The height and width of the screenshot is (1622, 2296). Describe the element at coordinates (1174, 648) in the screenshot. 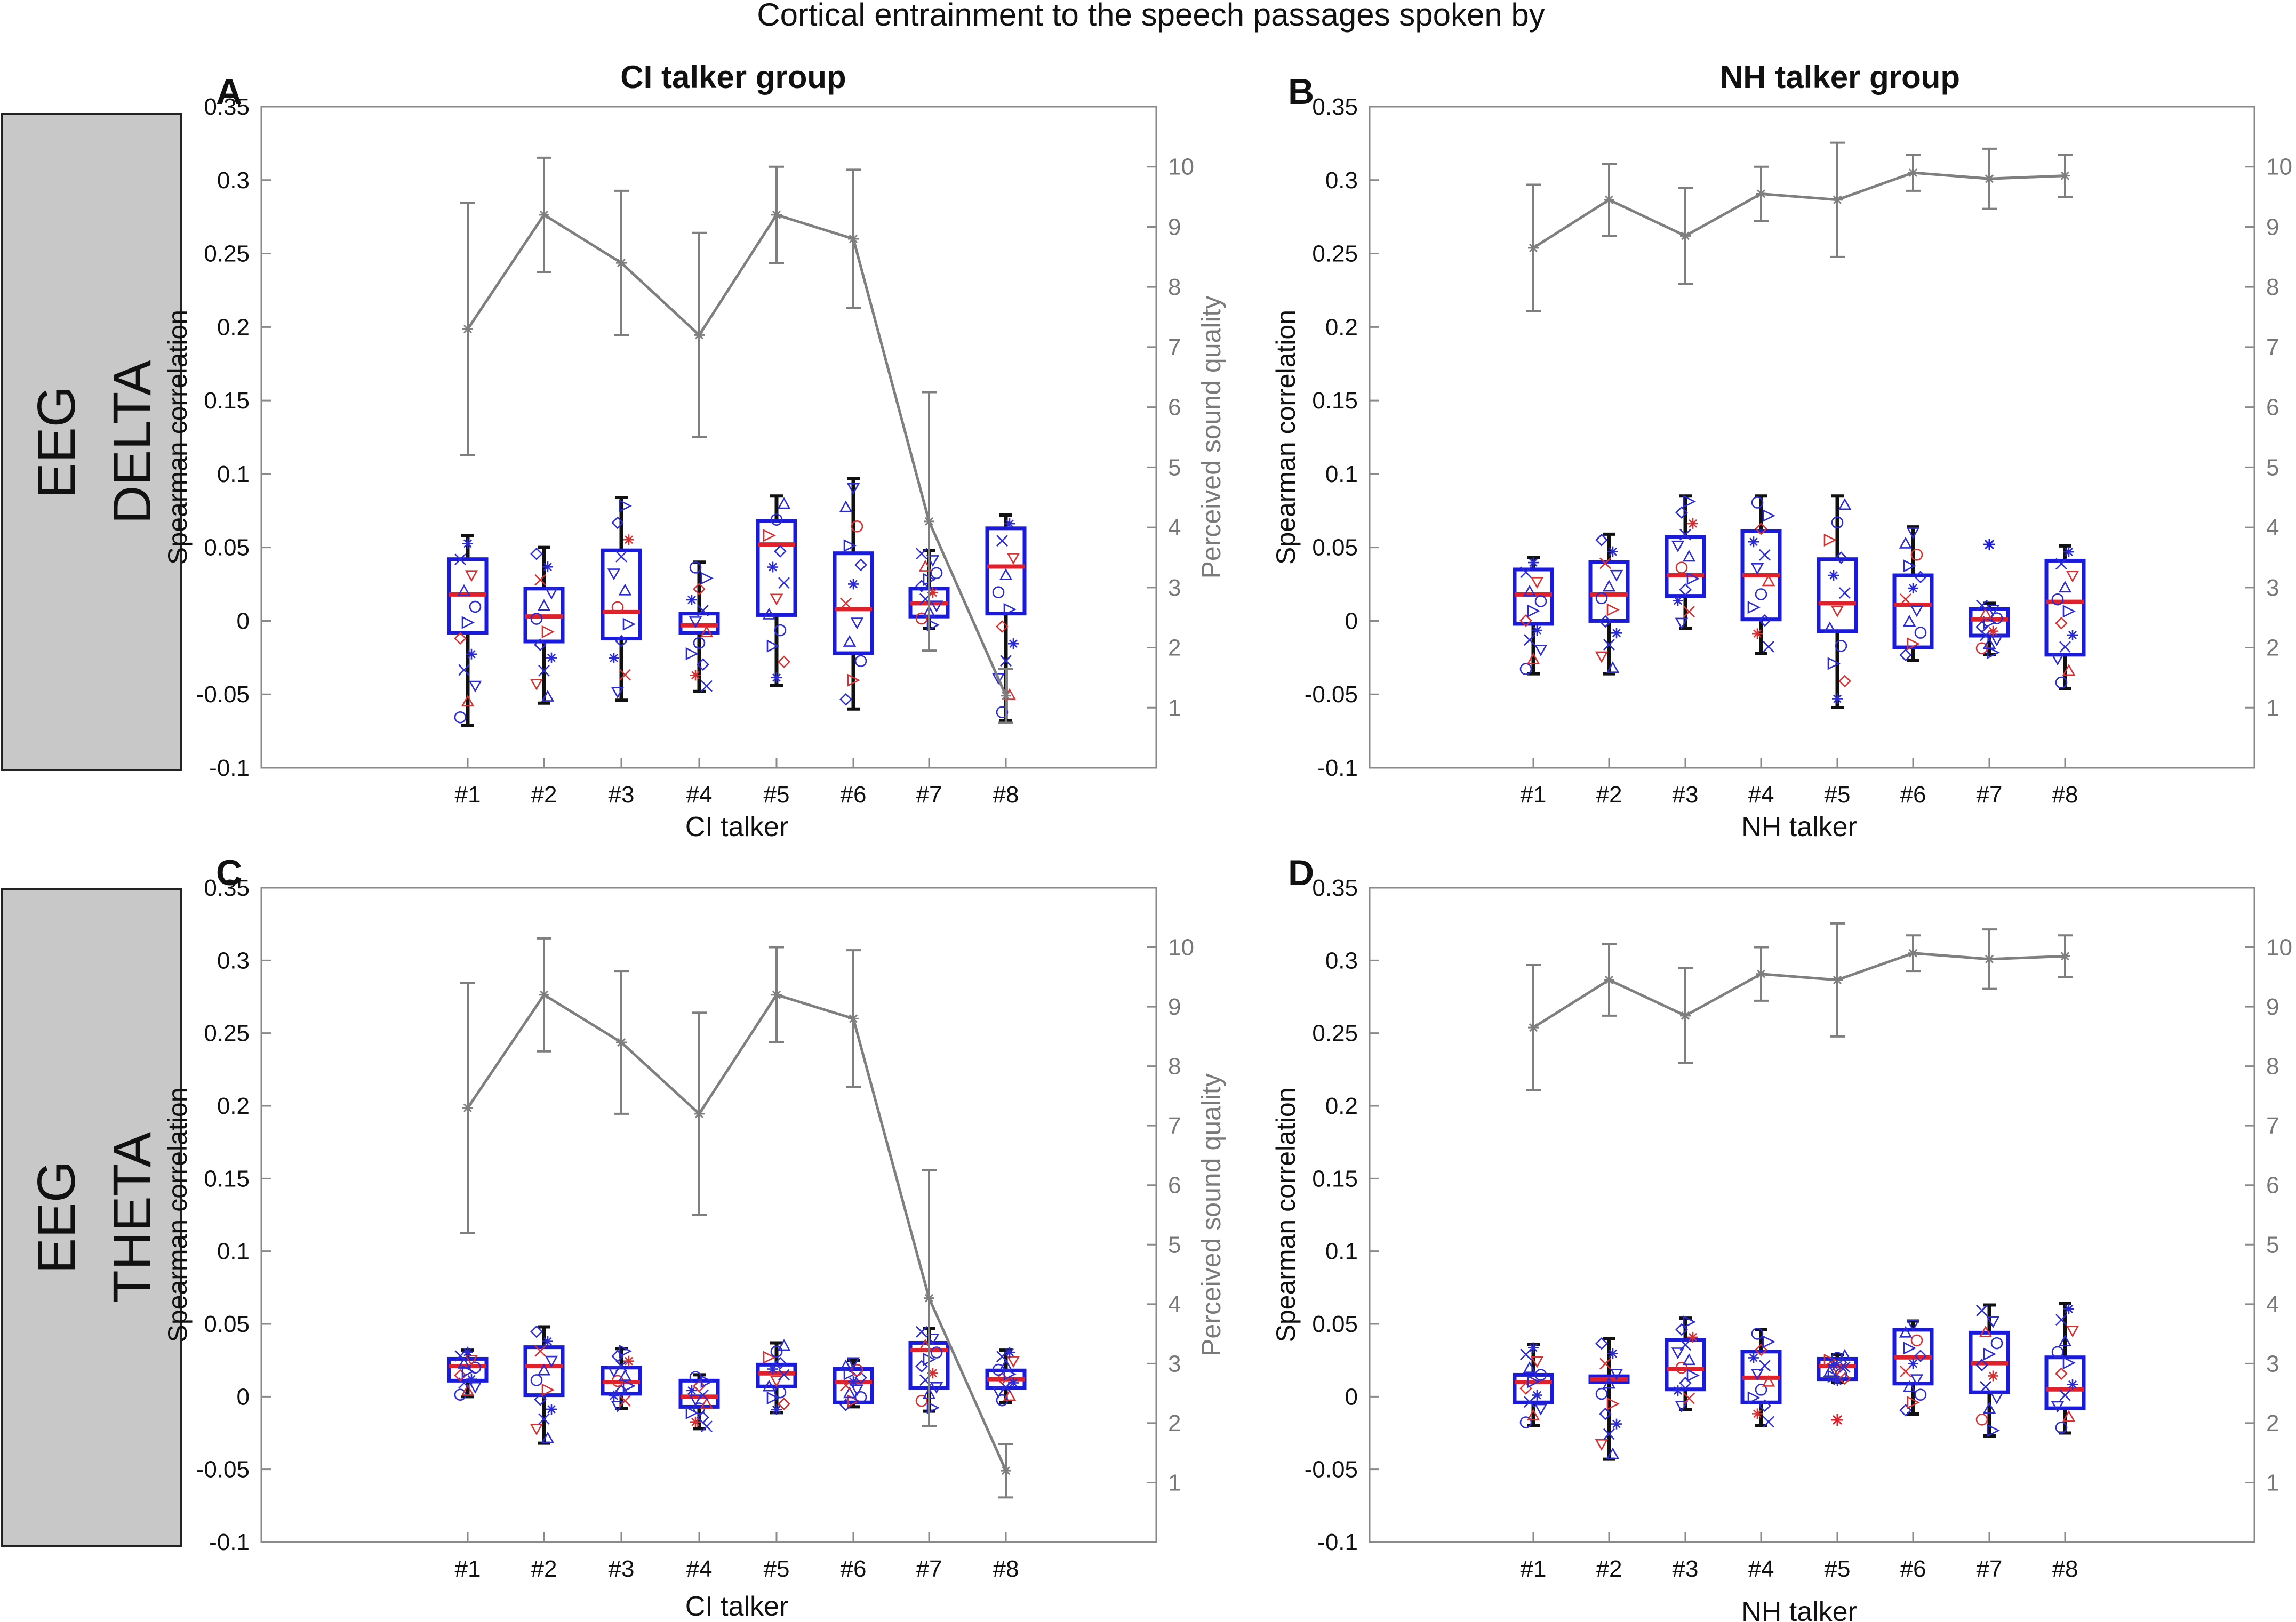

I see `y2-tick-label: 2` at that location.